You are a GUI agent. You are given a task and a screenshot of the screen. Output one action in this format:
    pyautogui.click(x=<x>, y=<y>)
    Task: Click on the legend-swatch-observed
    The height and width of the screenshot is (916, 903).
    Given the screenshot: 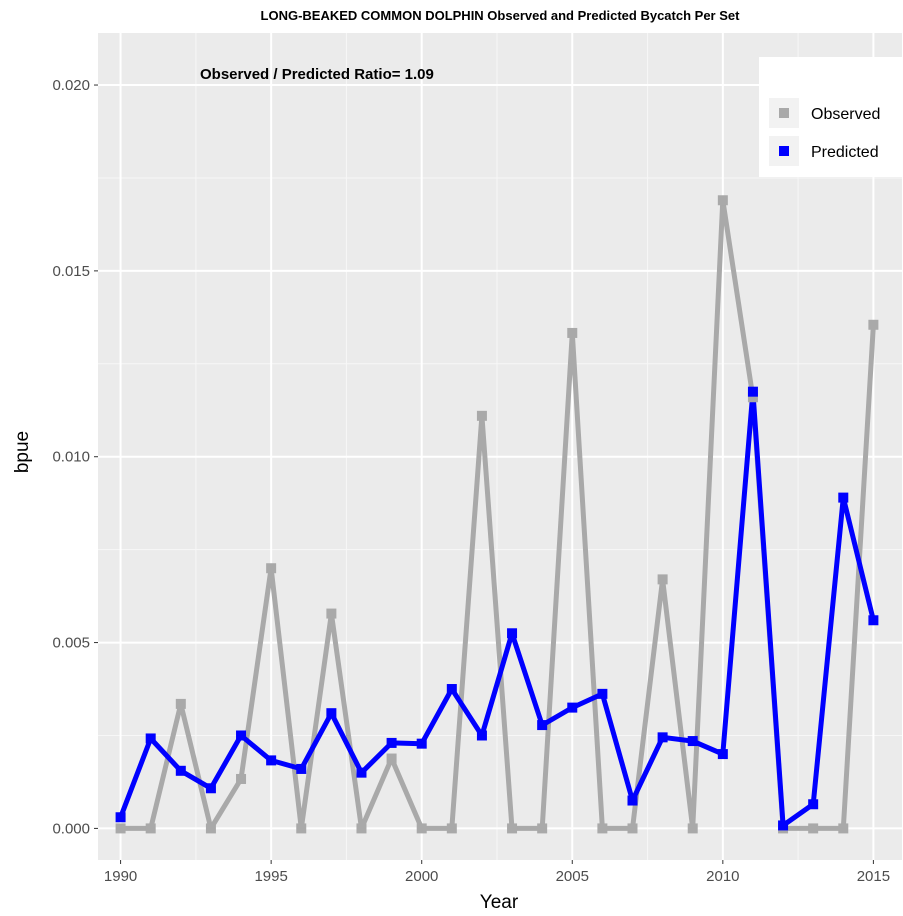 What is the action you would take?
    pyautogui.click(x=784, y=113)
    